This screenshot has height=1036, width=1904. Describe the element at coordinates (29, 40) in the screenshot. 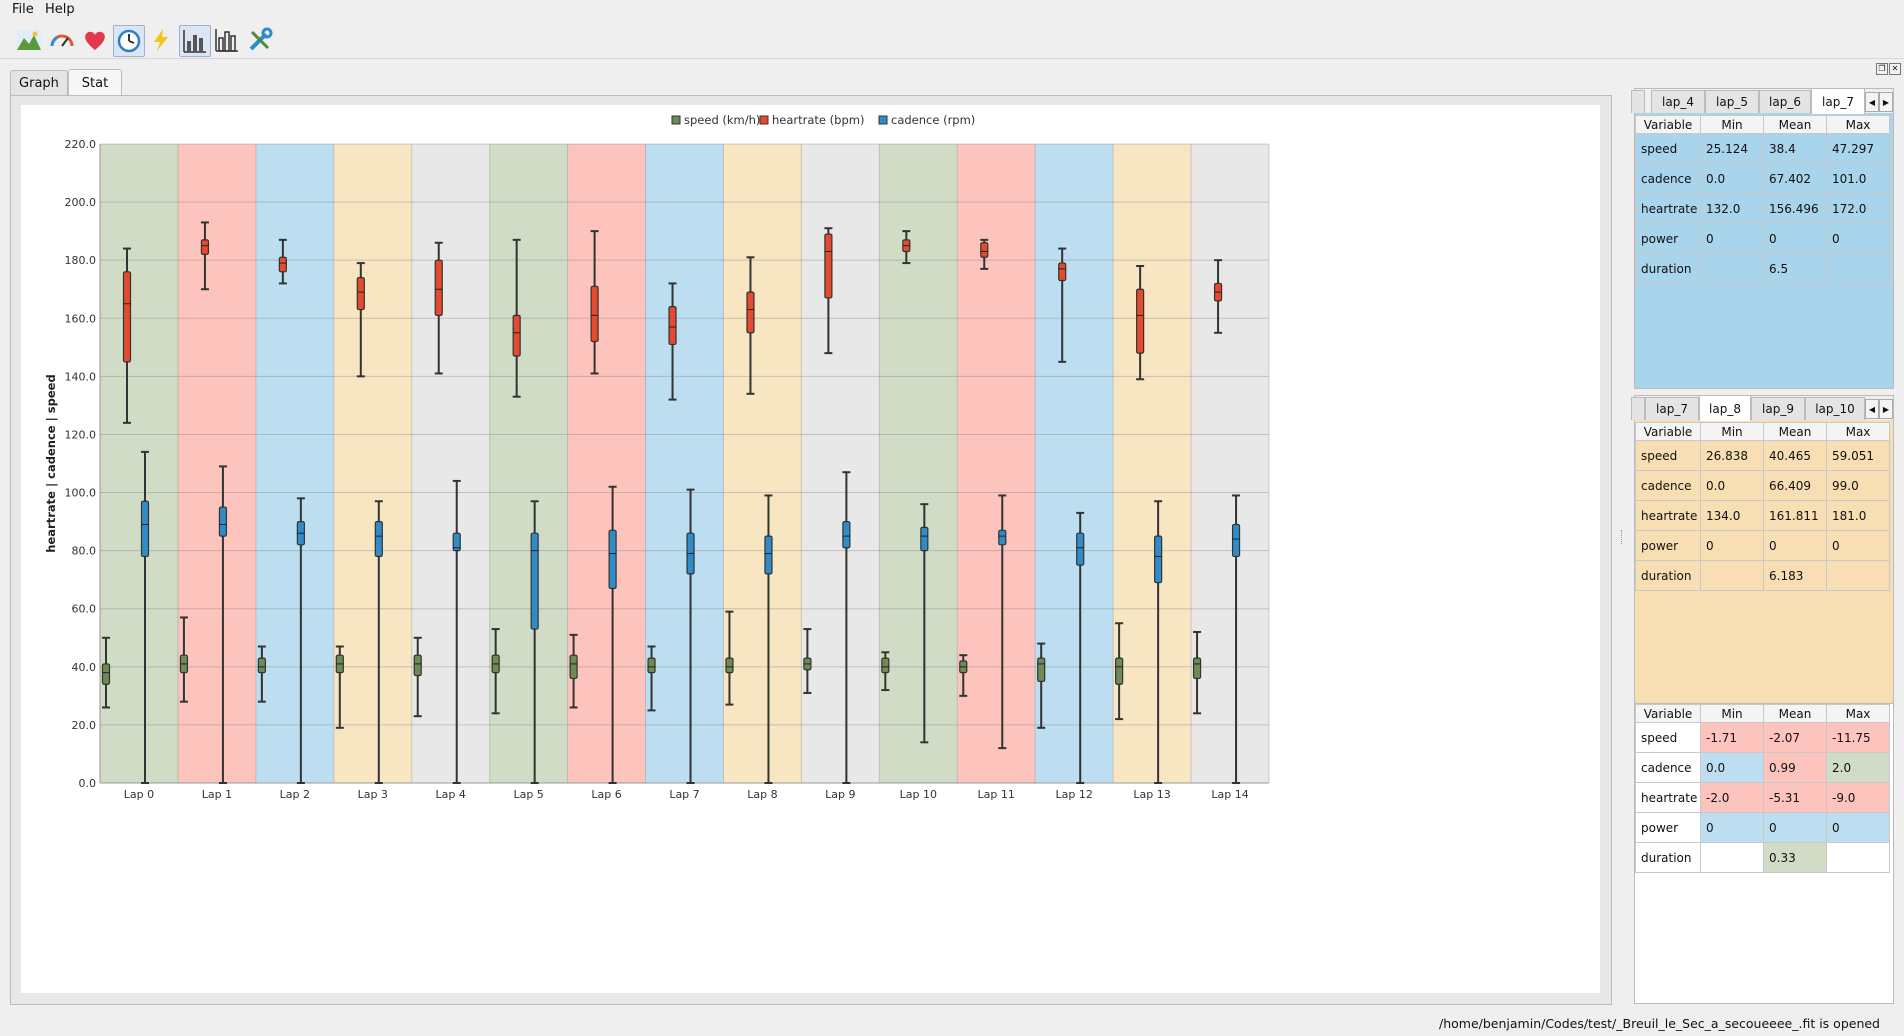

I see `landscape-icon` at that location.